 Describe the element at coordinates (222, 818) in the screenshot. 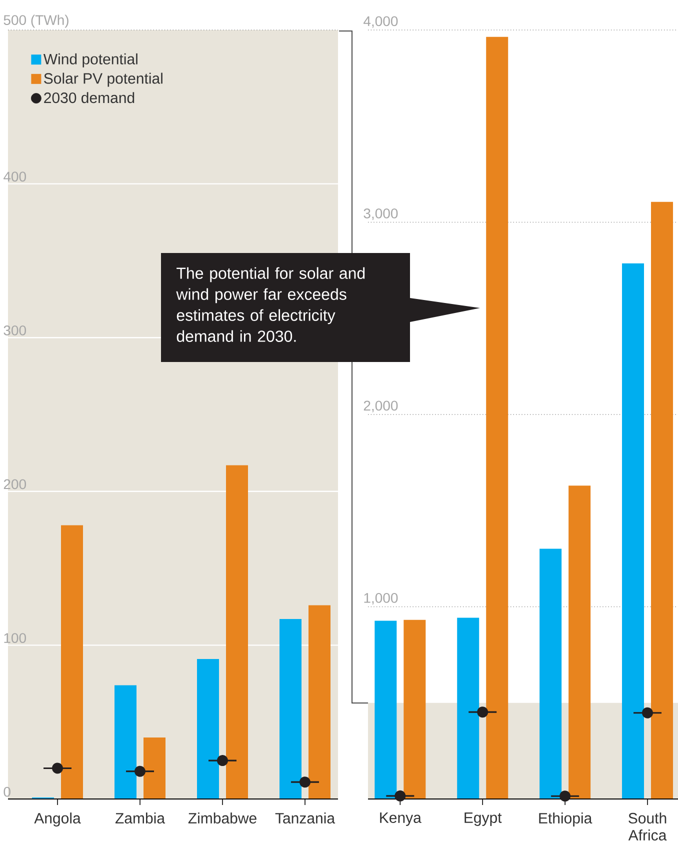

I see `x-tick-label: Zimbabwe` at that location.